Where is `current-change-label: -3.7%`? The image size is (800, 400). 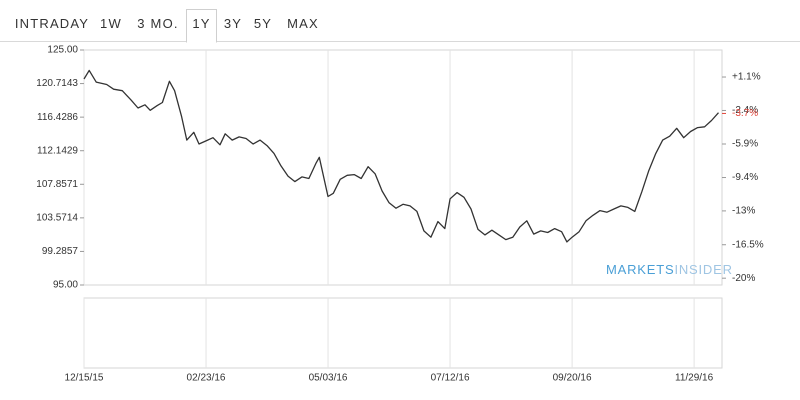 current-change-label: -3.7% is located at coordinates (745, 113).